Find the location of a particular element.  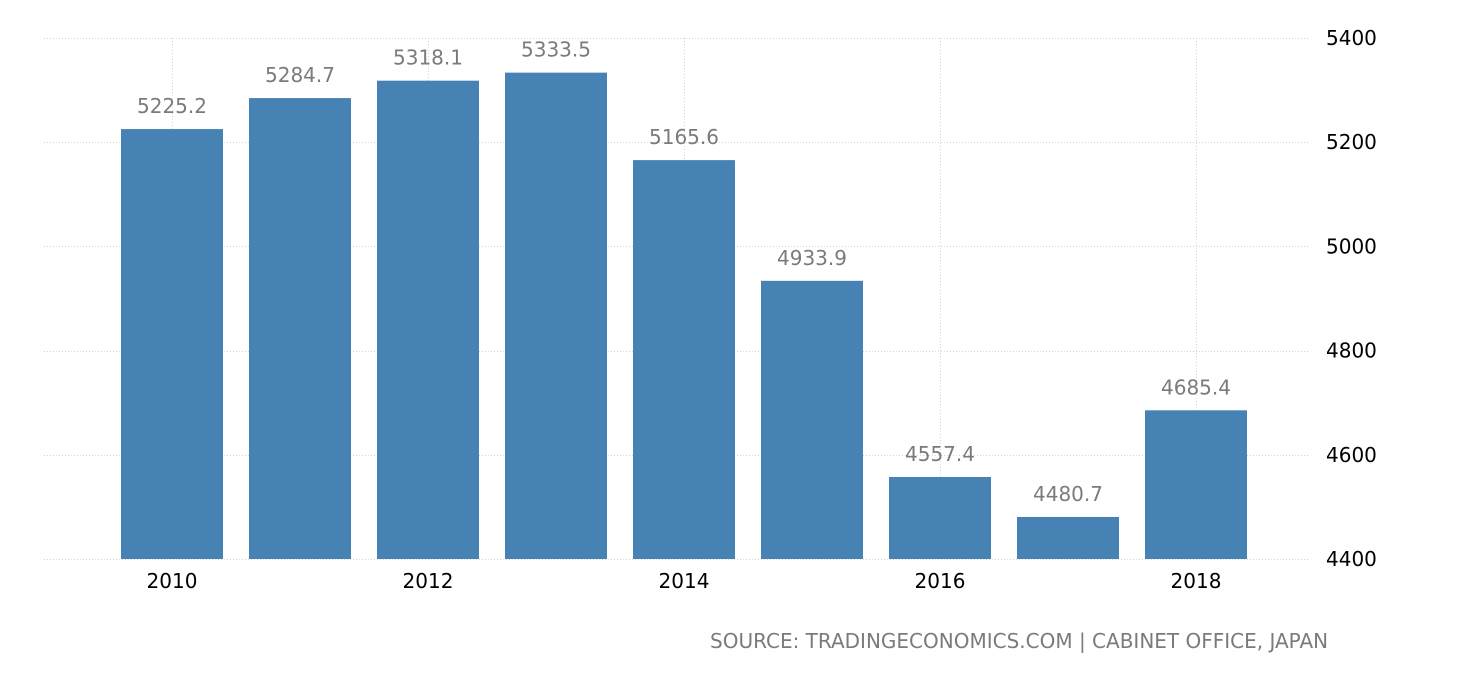

x-tick-label: 2012 is located at coordinates (428, 581).